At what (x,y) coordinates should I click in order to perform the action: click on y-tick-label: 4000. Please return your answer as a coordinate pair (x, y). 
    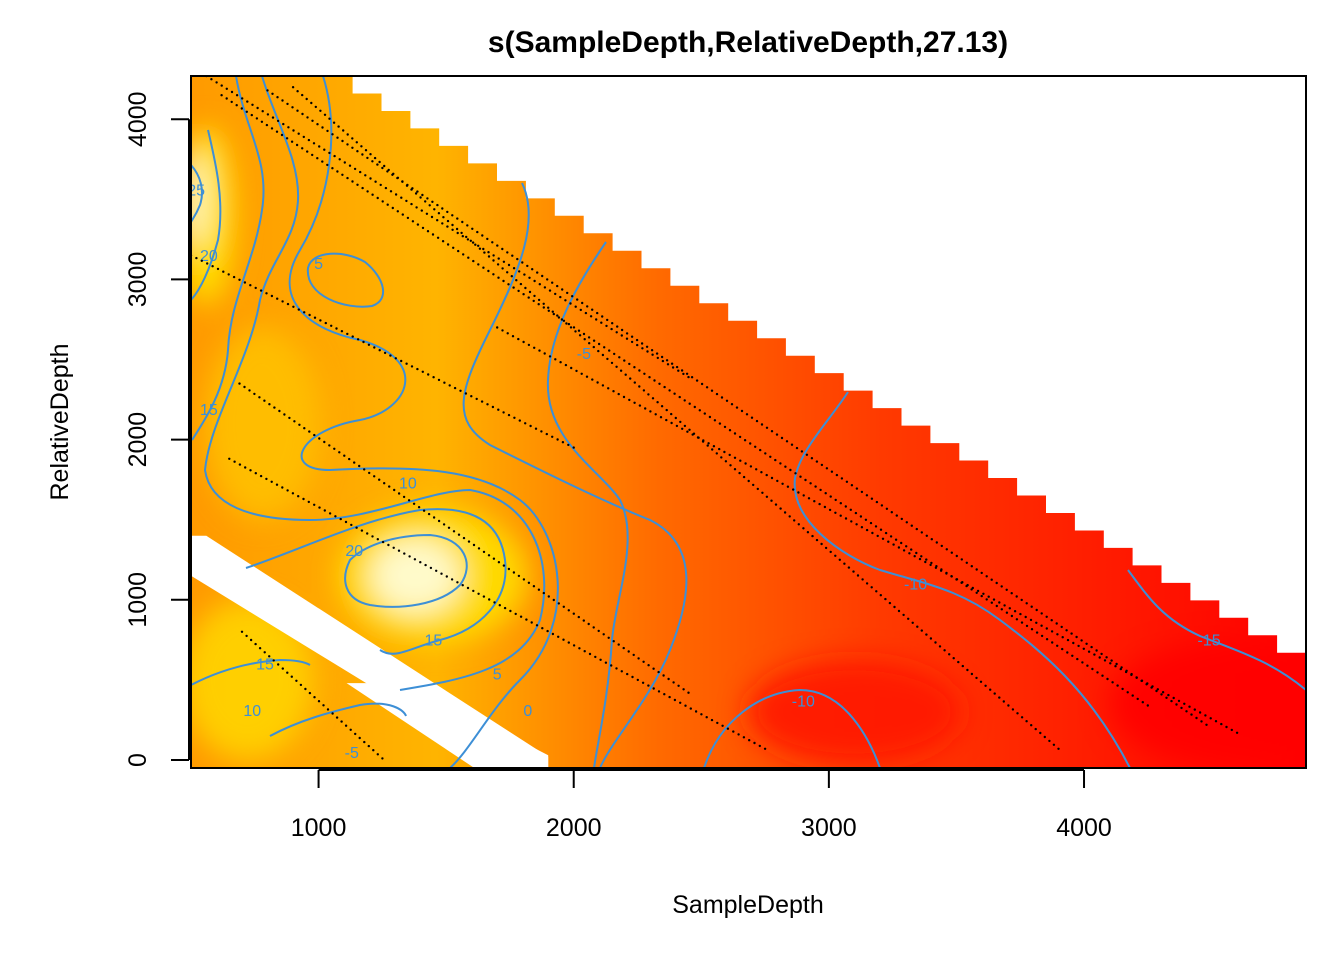
    Looking at the image, I should click on (138, 119).